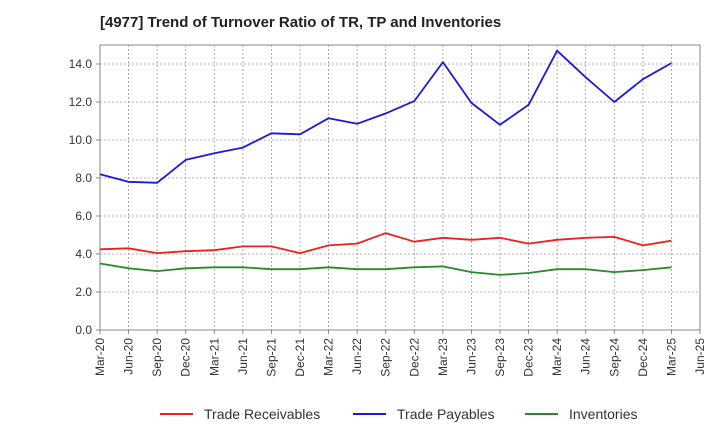 This screenshot has width=720, height=440. I want to click on x-tick-label: Jun-20, so click(129, 356).